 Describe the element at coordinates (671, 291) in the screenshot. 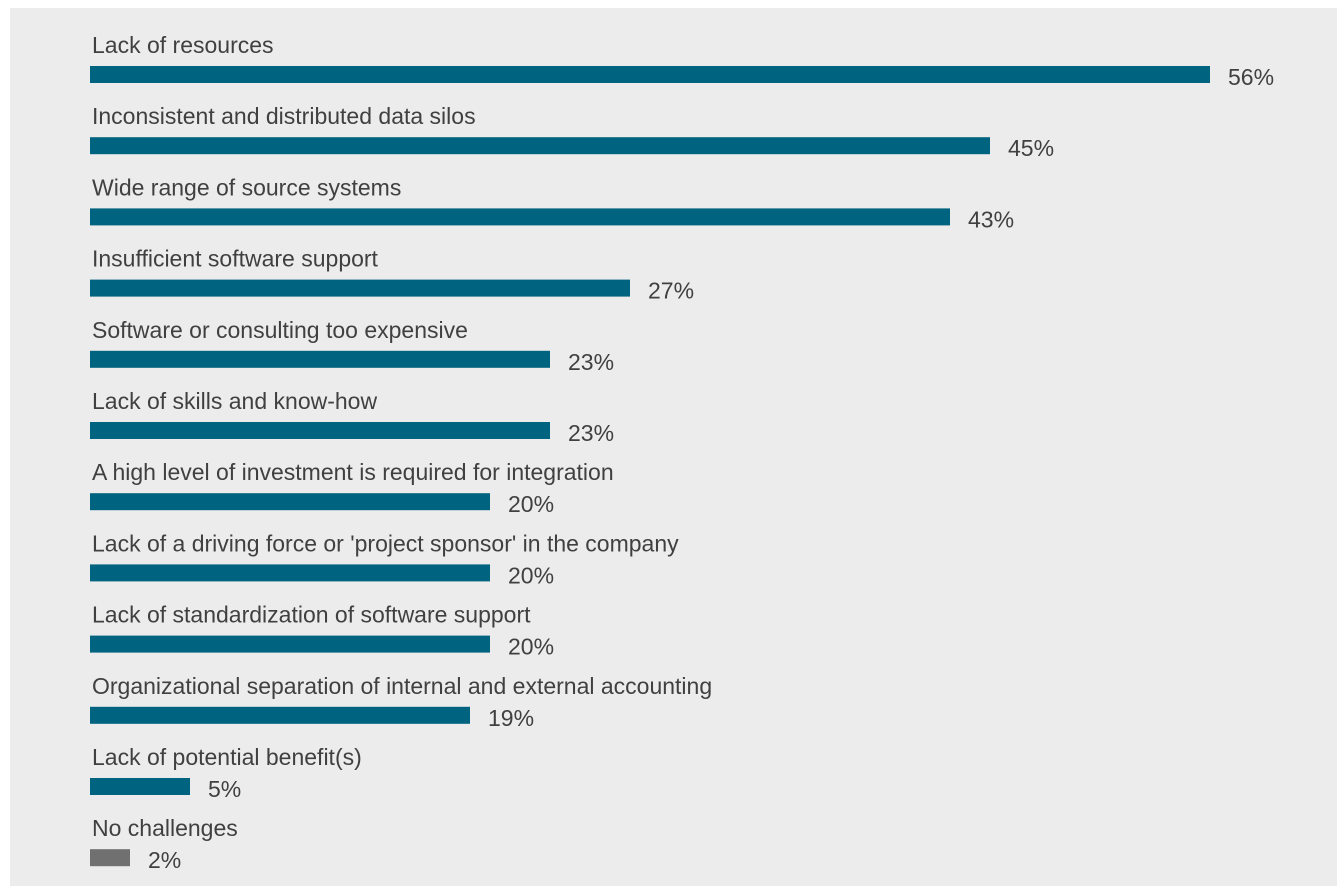

I see `value-label: 27%` at that location.